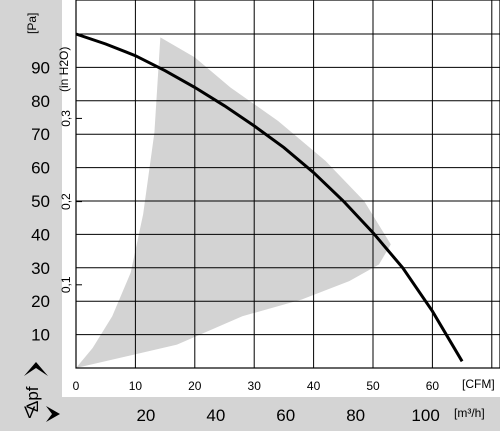 The height and width of the screenshot is (431, 500). What do you see at coordinates (40, 234) in the screenshot?
I see `pa-tick-label: 40` at bounding box center [40, 234].